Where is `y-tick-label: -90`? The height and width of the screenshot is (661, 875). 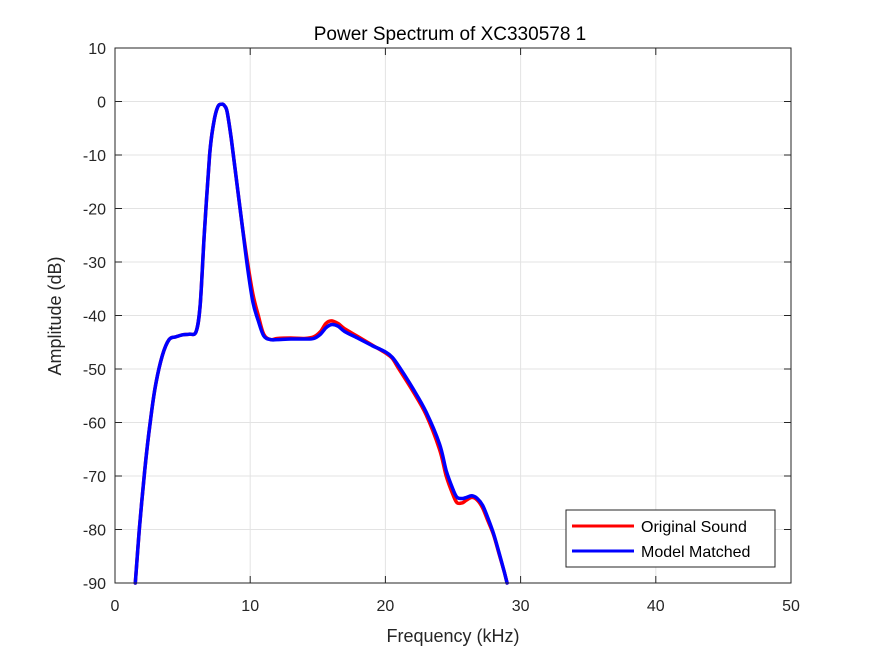 y-tick-label: -90 is located at coordinates (94, 584).